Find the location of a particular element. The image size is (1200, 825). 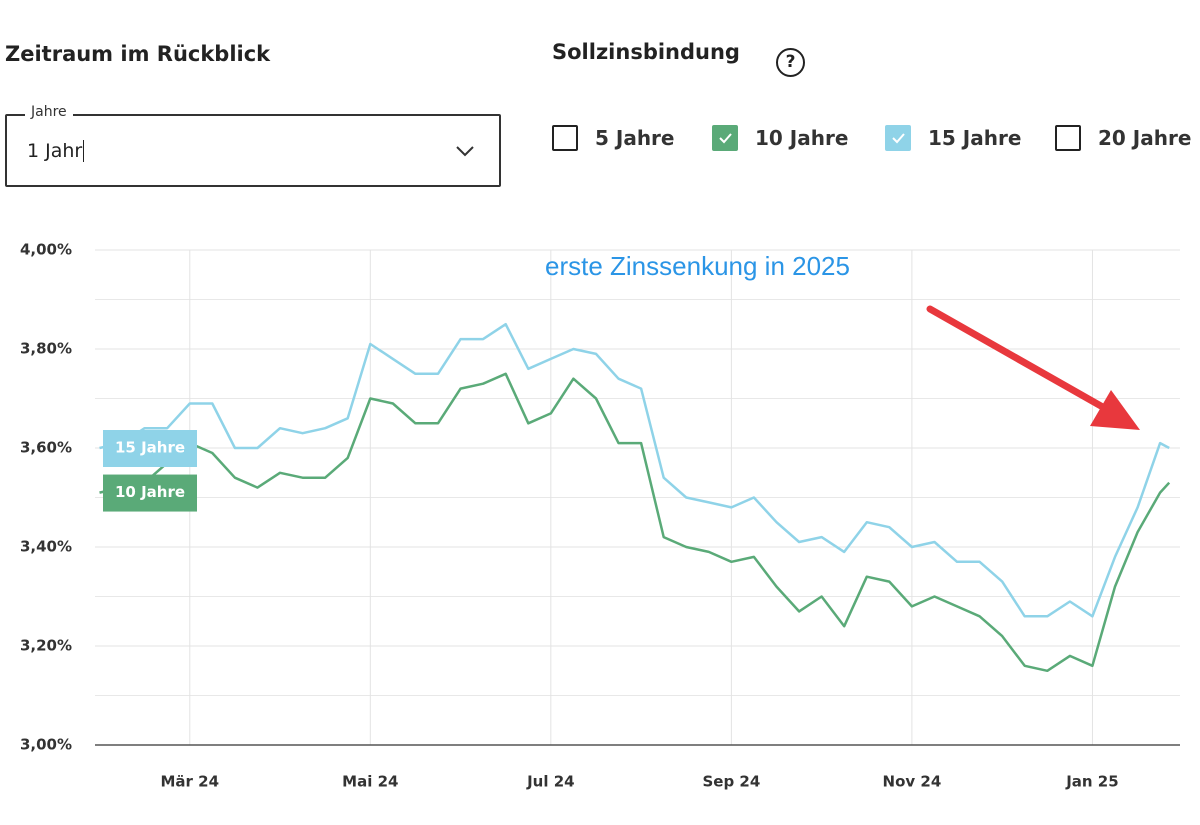

annotation: erste Zinssenkung in 2025 is located at coordinates (697, 266).